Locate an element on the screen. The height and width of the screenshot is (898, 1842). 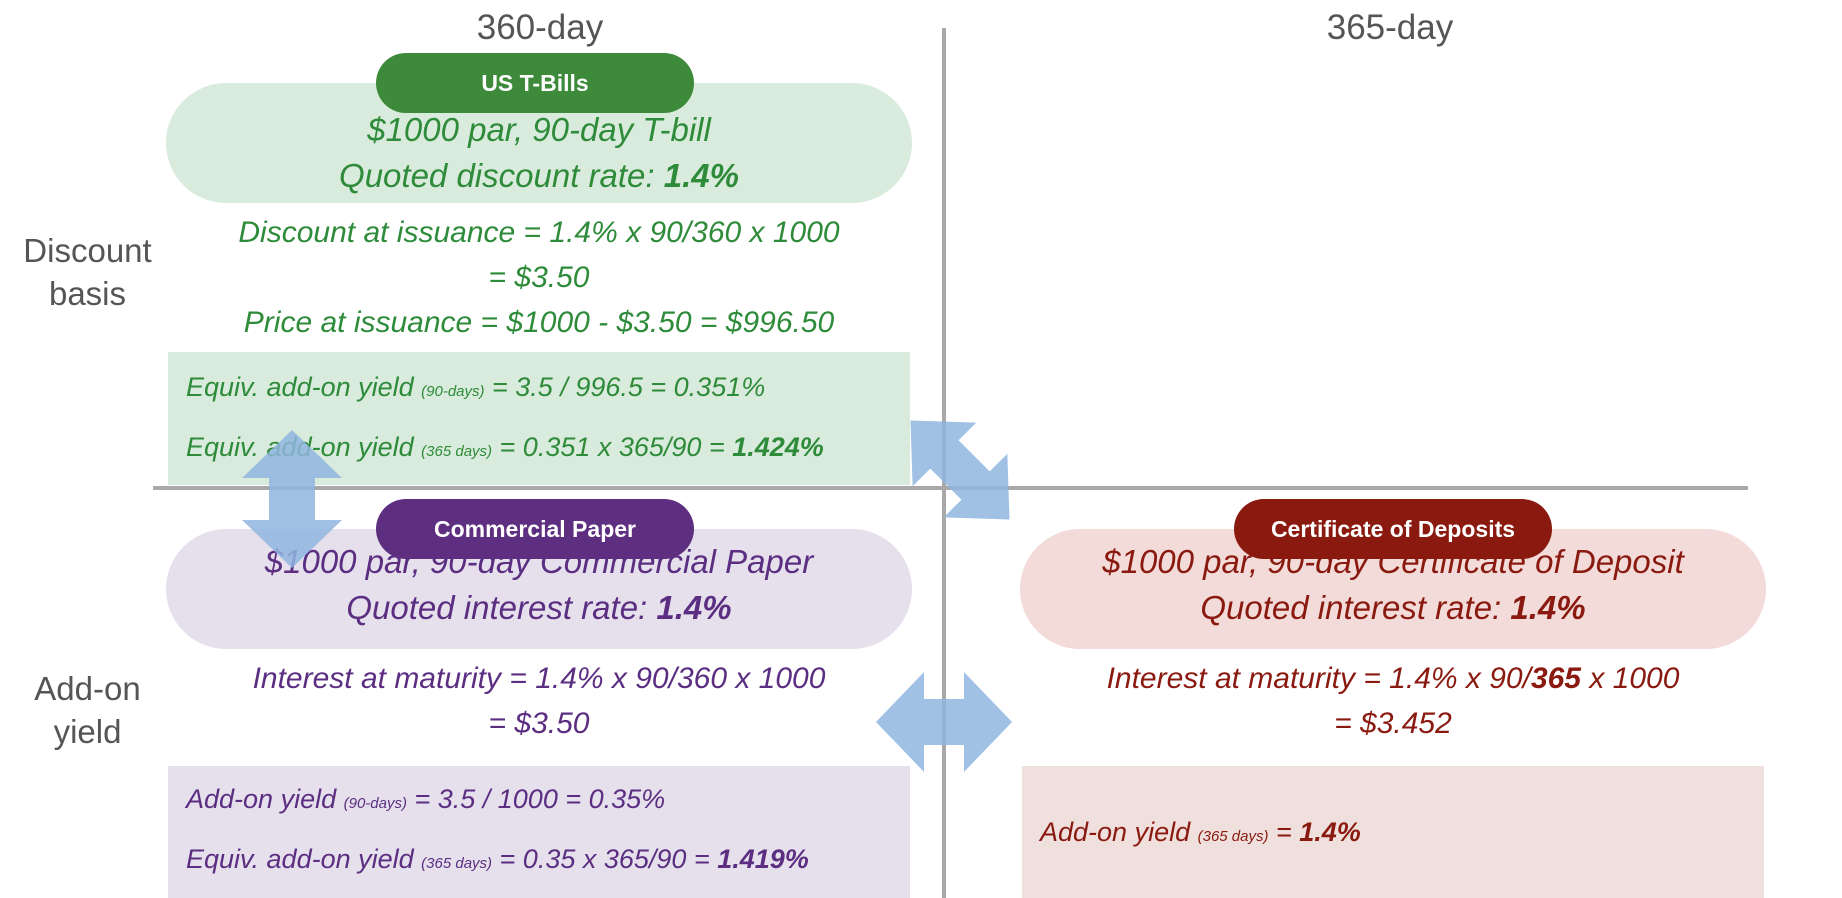
cd-badge: Certificate of Deposits is located at coordinates (1393, 529).